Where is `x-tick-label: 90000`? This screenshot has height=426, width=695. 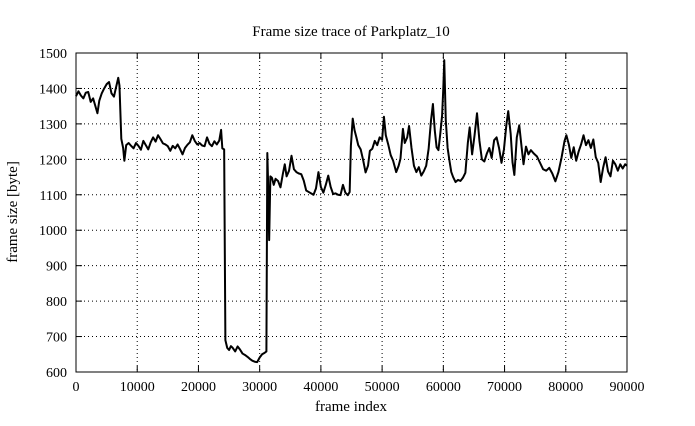
x-tick-label: 90000 is located at coordinates (627, 387).